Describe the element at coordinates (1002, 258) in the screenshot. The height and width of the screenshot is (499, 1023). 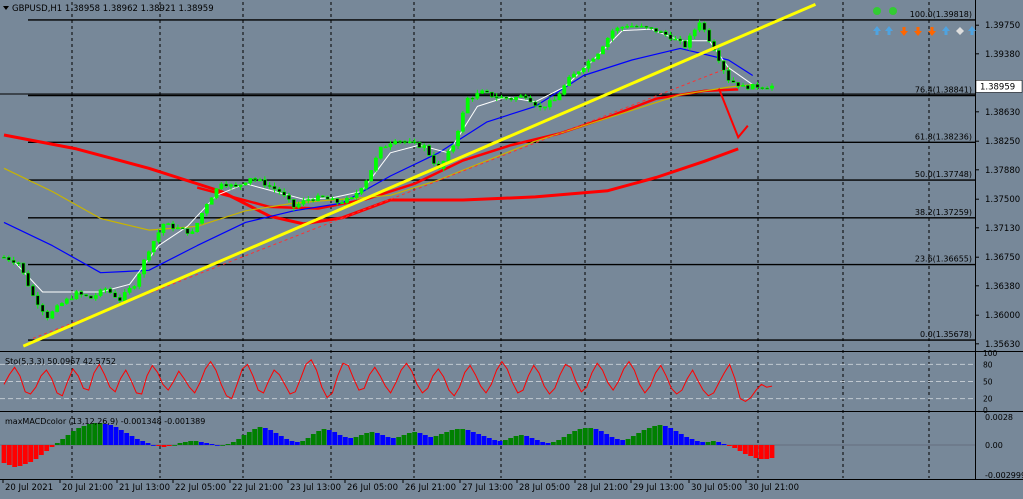
I see `price-axis-label: 1.36750` at that location.